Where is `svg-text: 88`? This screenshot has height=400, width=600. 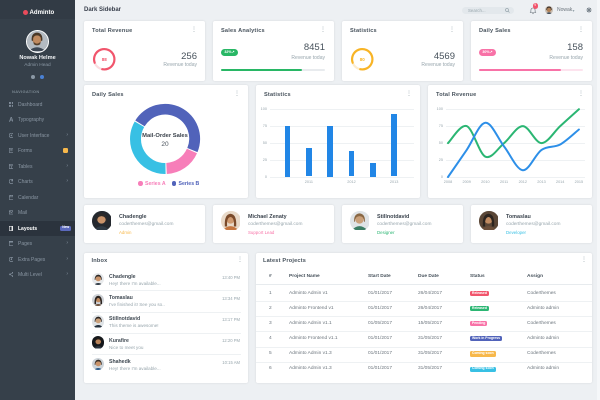
svg-text: 88 is located at coordinates (105, 59).